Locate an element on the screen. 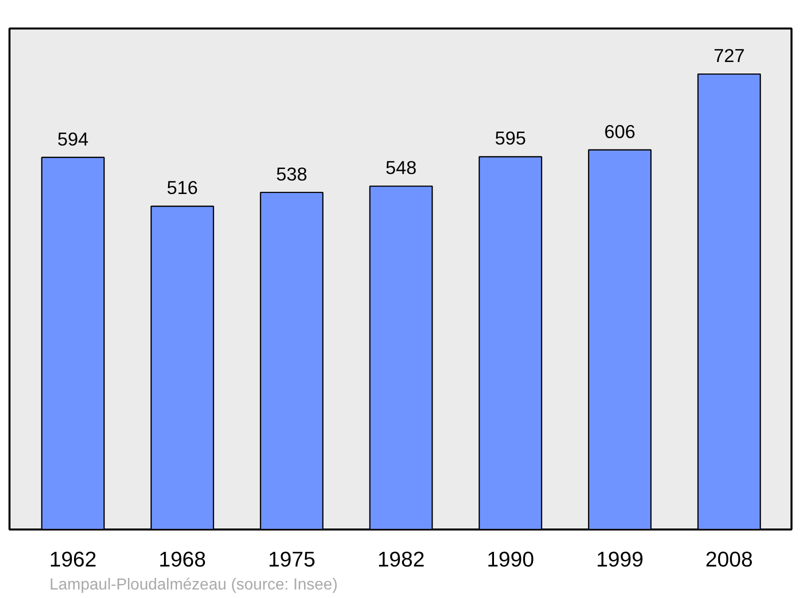  x-tick-label: 1975 is located at coordinates (292, 560).